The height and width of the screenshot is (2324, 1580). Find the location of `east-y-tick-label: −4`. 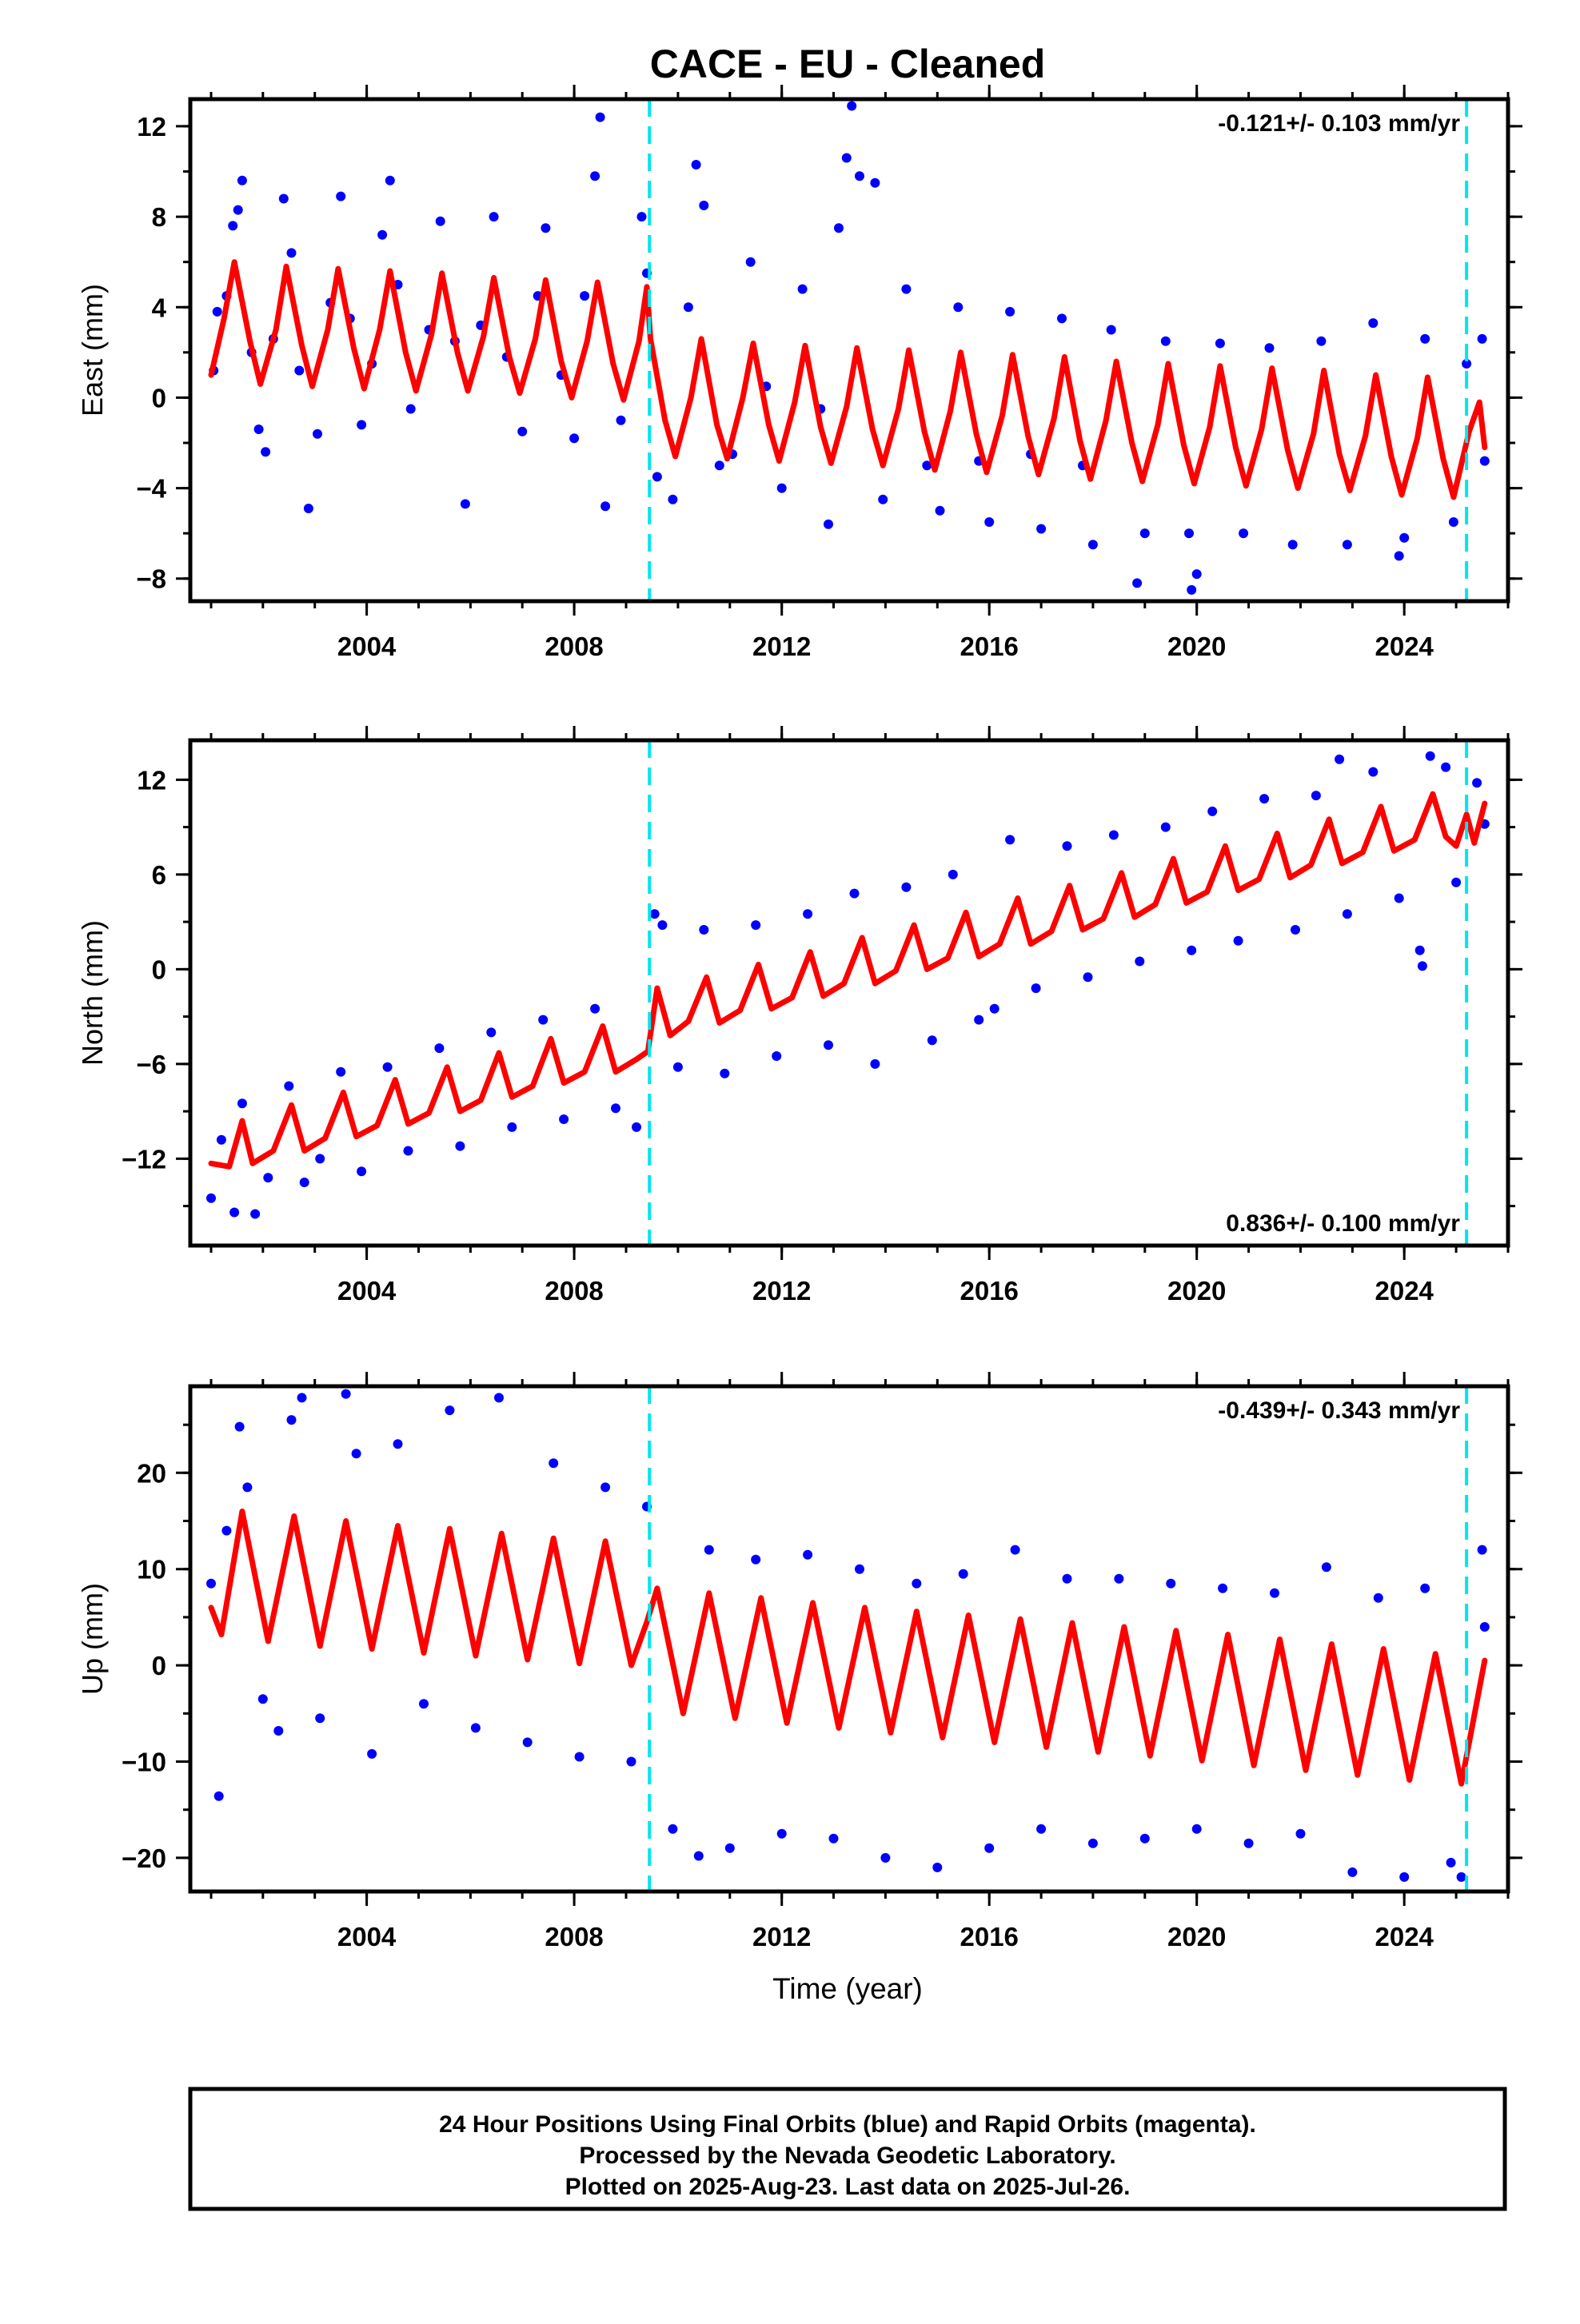

east-y-tick-label: −4 is located at coordinates (151, 489).